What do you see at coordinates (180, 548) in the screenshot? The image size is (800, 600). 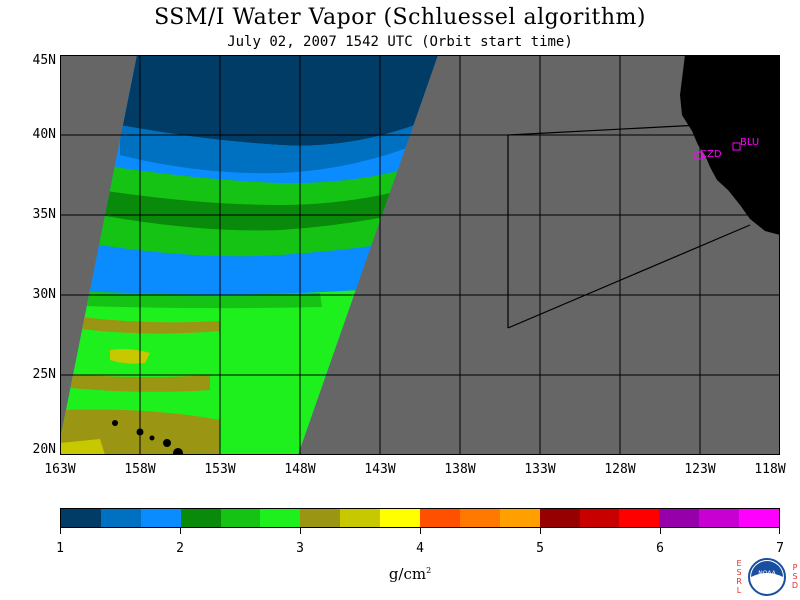 I see `colorbar-tick-2: 2` at bounding box center [180, 548].